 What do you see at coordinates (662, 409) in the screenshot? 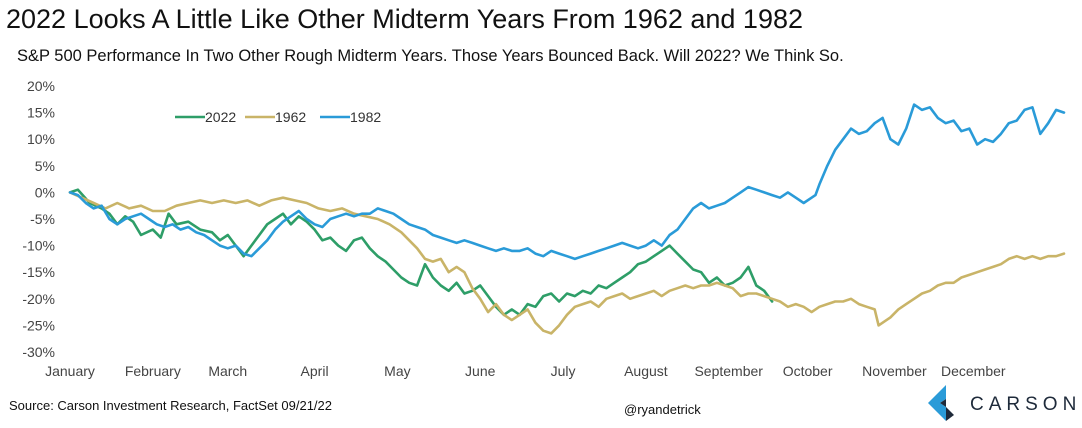
I see `author-handle: @ryandetrick` at bounding box center [662, 409].